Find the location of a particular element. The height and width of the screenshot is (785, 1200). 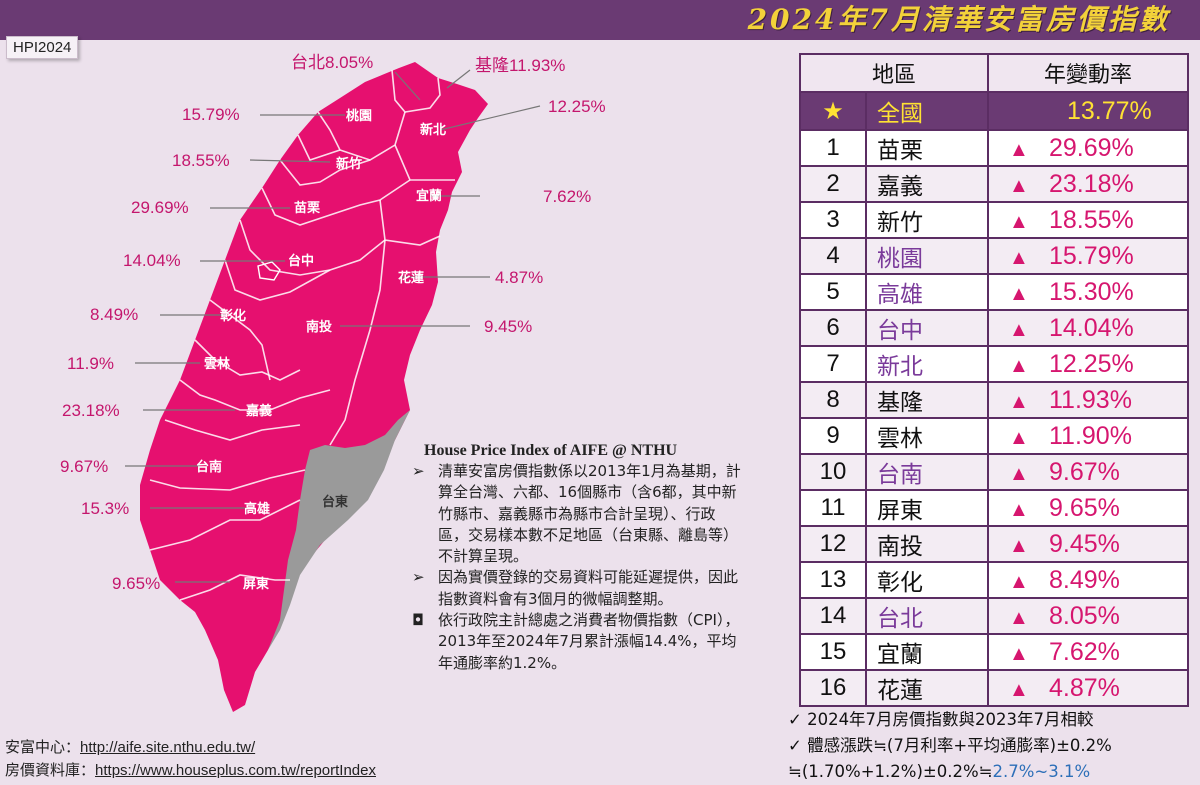

note-line-3: ≒(1.70%+1.2%)±0.2%≒2.7%~3.1% is located at coordinates (950, 772).